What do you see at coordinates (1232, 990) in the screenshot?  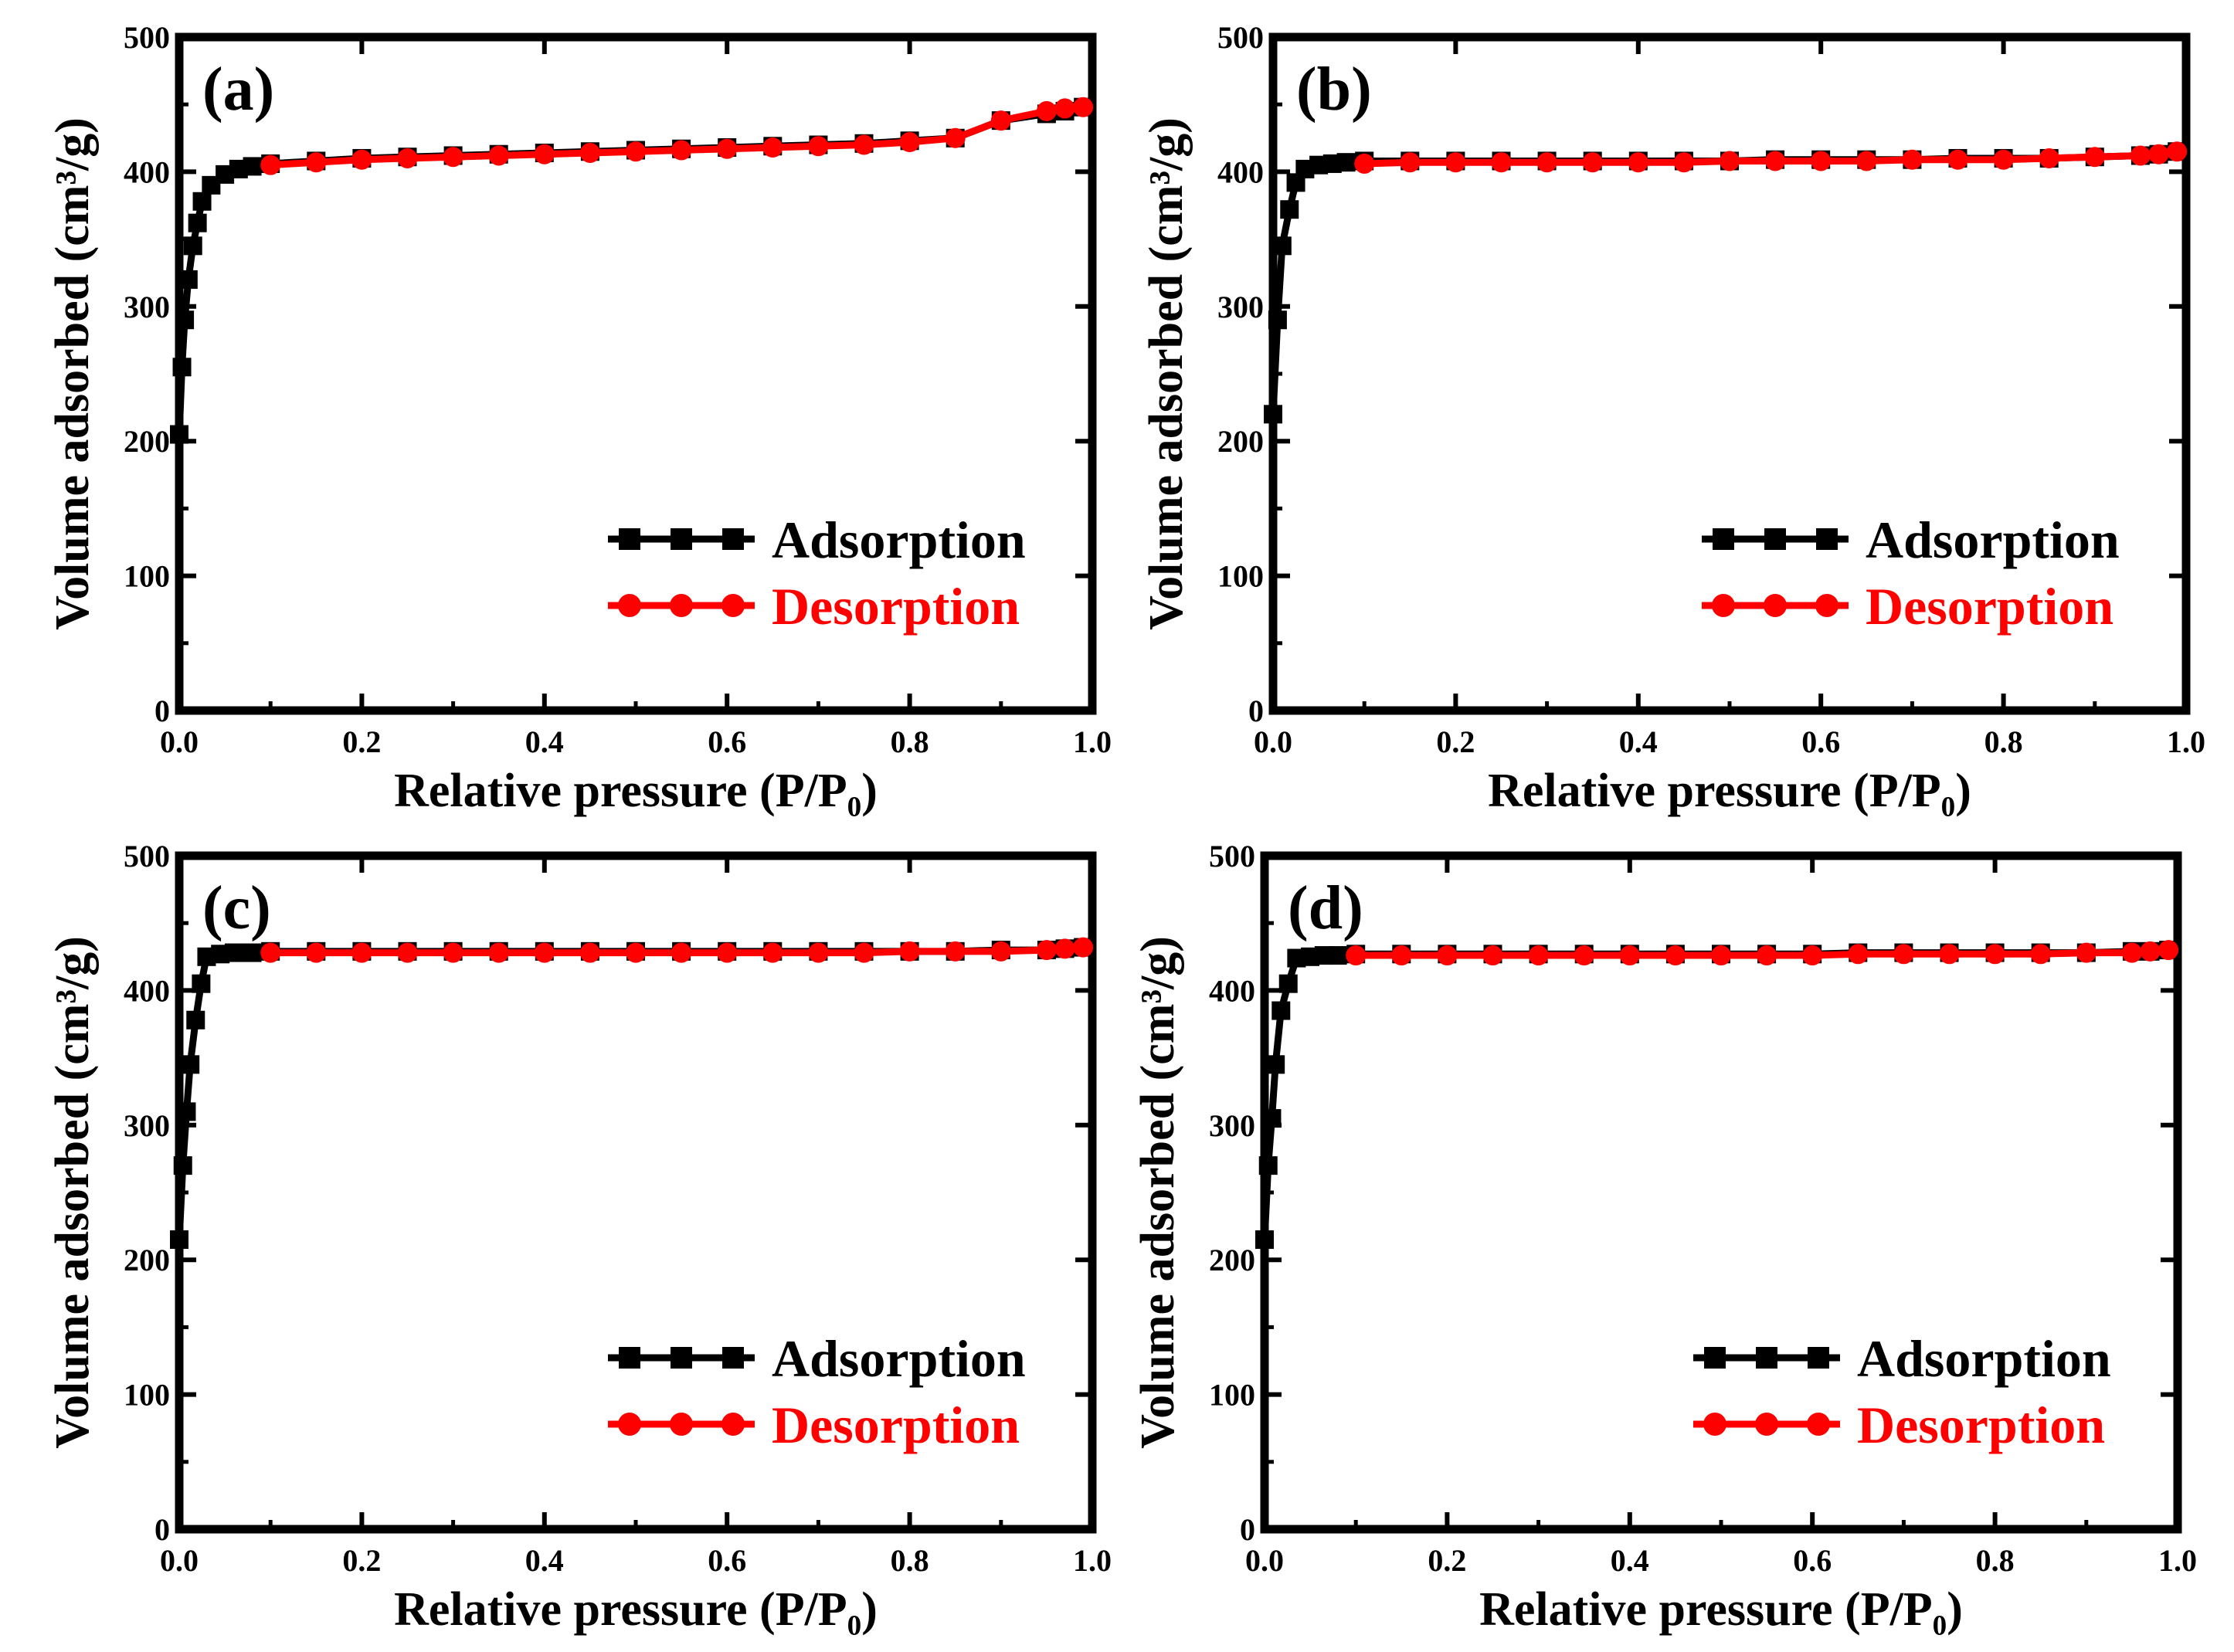 I see `y-tick-label: 400` at bounding box center [1232, 990].